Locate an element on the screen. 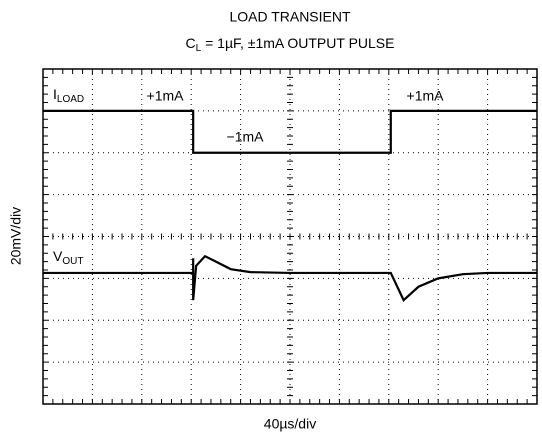 This screenshot has width=542, height=439. trace-label-main: V is located at coordinates (58, 256).